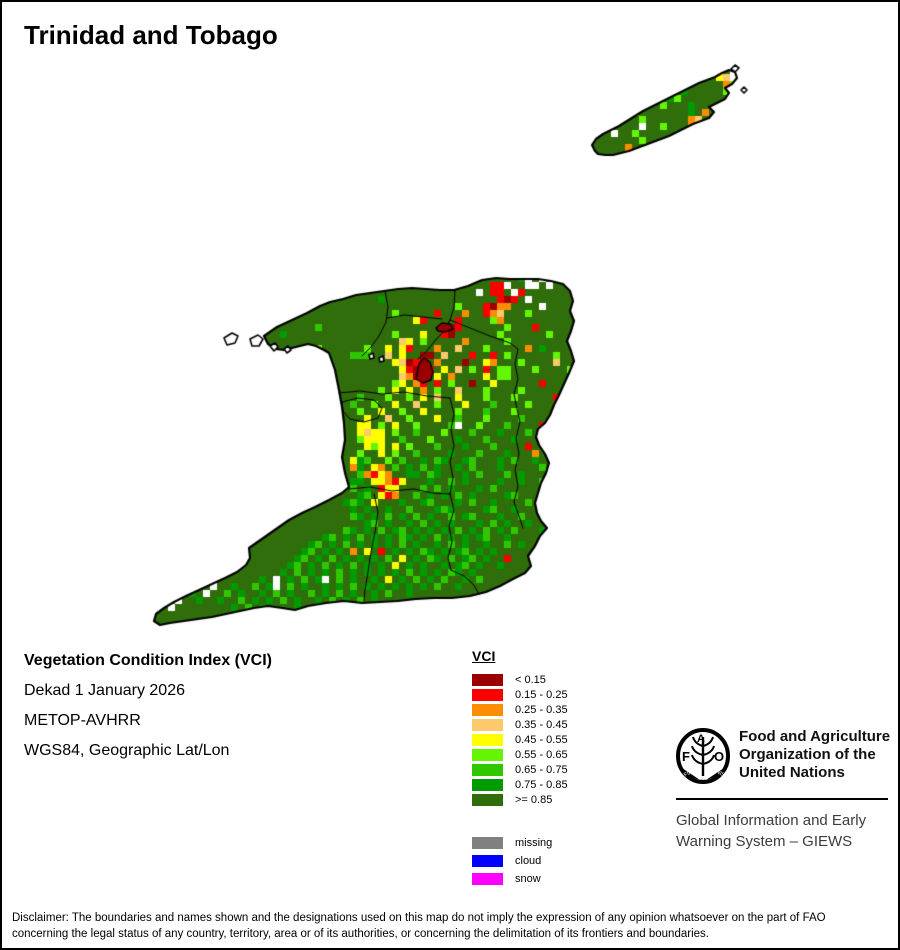  I want to click on fao-org-line2: Organization of the, so click(807, 754).